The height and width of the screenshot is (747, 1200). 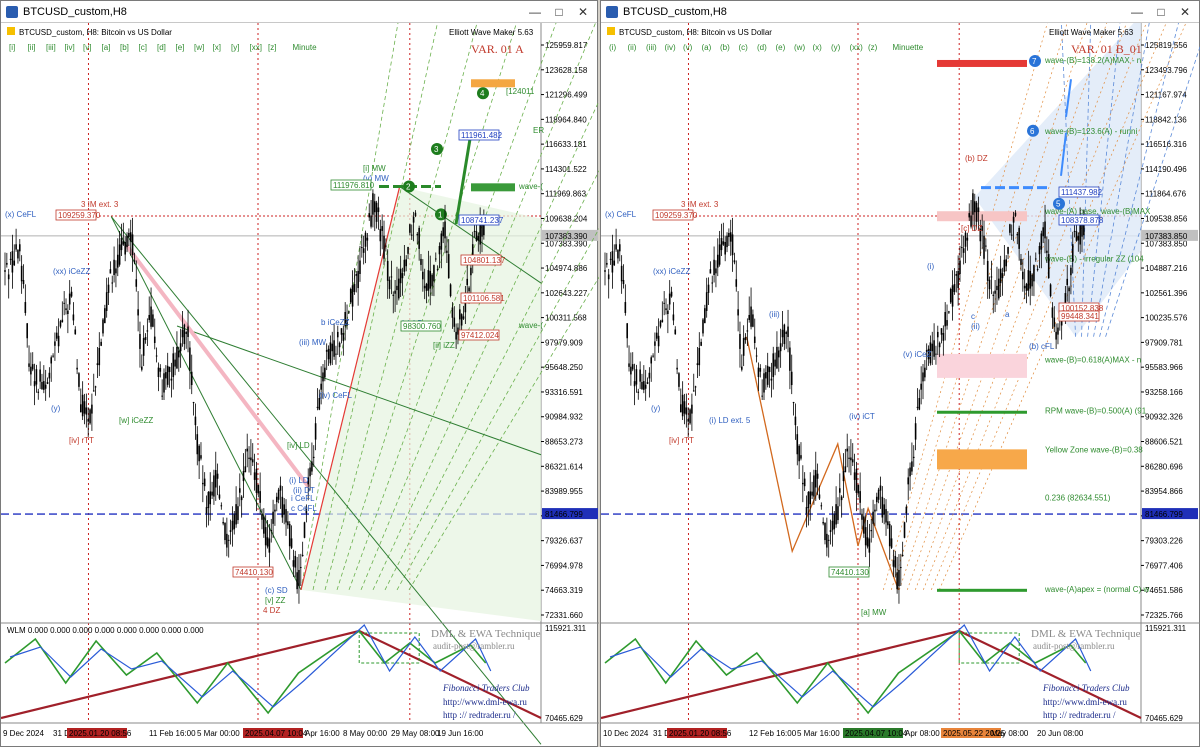 I want to click on osc-price-label: 115921.311, so click(x=566, y=628).